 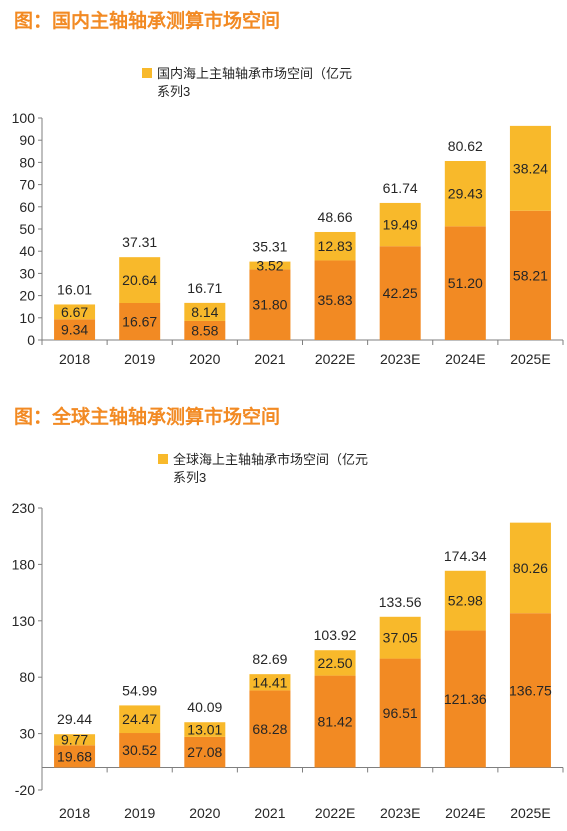 I want to click on data-label-total: 133.56, so click(x=400, y=602).